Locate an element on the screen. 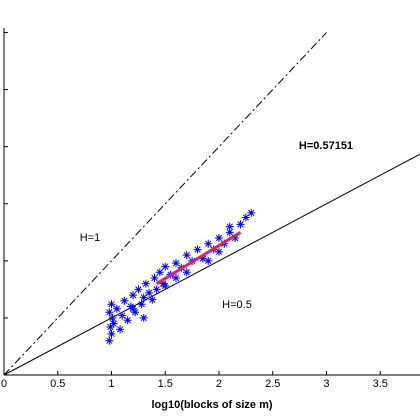 This screenshot has width=420, height=420. x-axis-label: log10(blocks of size m) is located at coordinates (211, 405).